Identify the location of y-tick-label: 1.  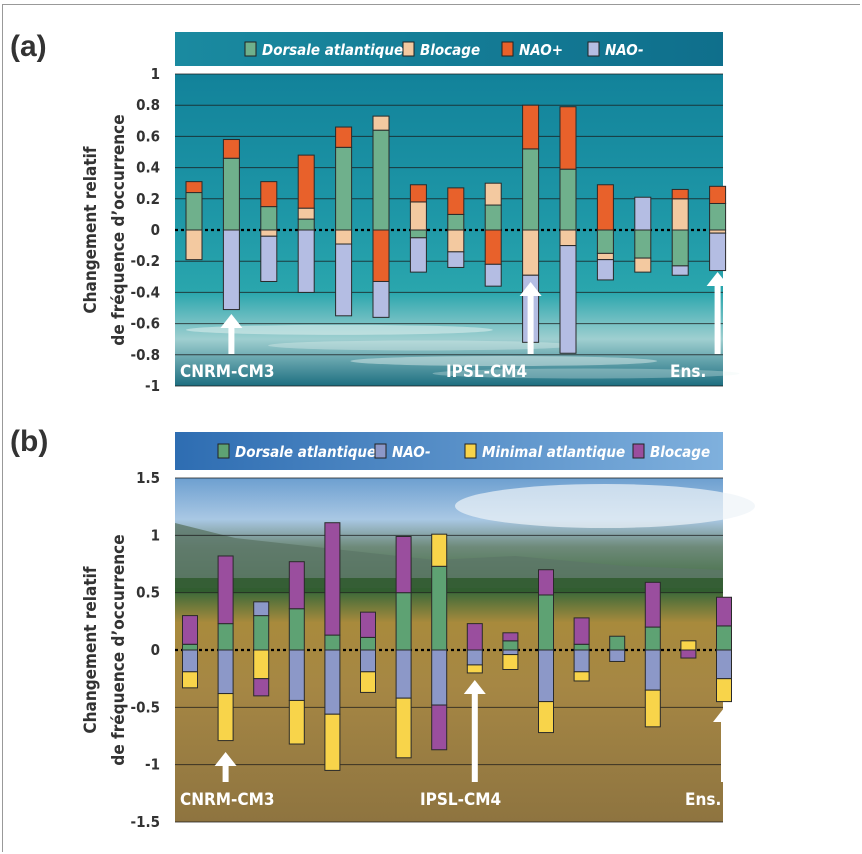
(155, 74).